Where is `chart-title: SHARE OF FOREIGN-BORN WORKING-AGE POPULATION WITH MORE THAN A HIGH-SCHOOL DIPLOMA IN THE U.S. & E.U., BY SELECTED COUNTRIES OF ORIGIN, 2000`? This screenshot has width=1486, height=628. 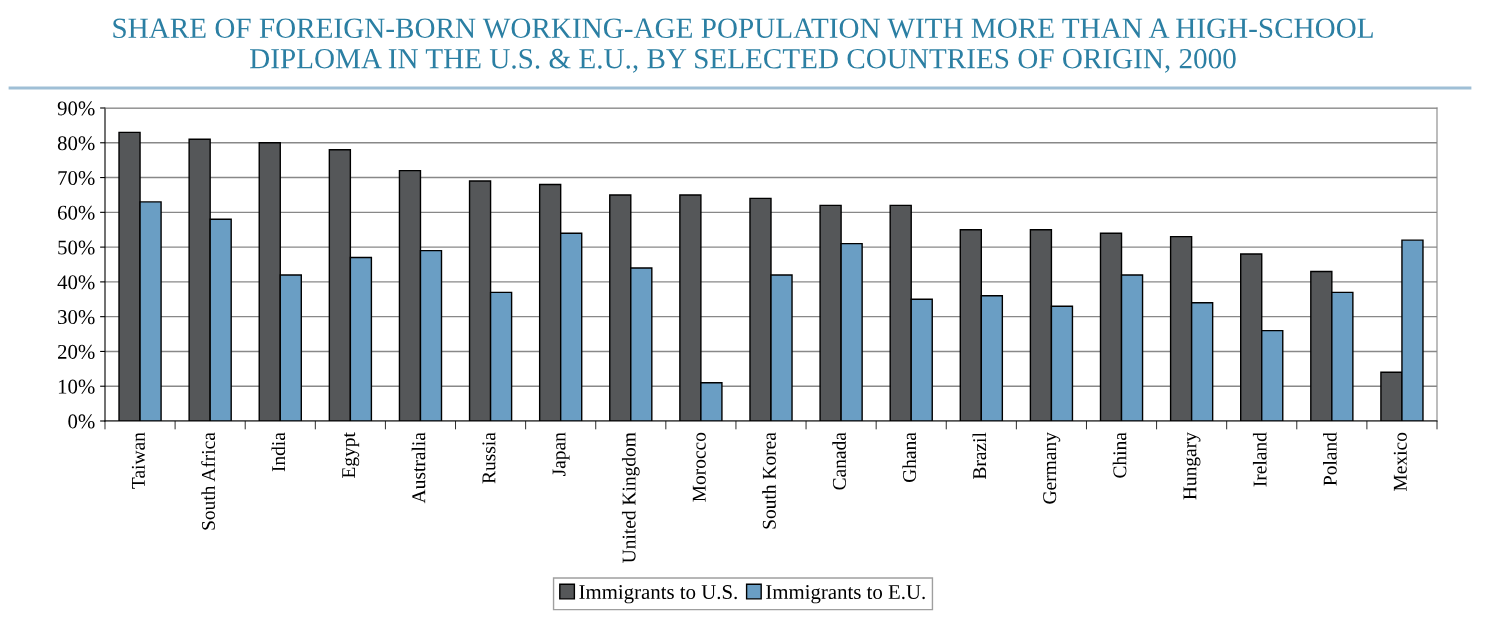
chart-title: SHARE OF FOREIGN-BORN WORKING-AGE POPULATION WITH MORE THAN A HIGH-SCHOOL DIPLOMA IN THE U.S. & E.U., BY SELECTED COUNTRIES OF ORIGIN, 2000 is located at coordinates (743, 45).